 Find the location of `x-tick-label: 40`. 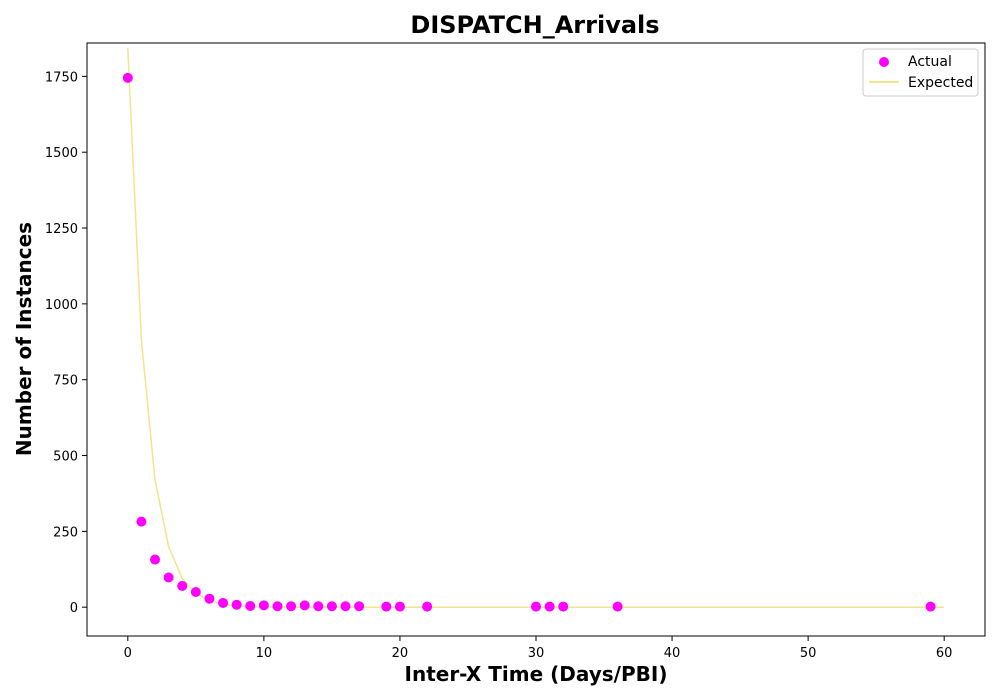

x-tick-label: 40 is located at coordinates (672, 653).